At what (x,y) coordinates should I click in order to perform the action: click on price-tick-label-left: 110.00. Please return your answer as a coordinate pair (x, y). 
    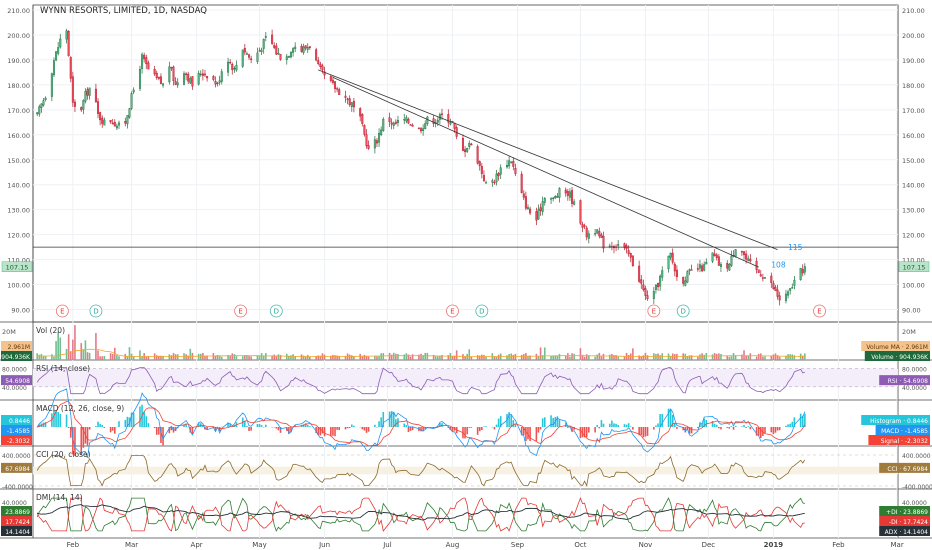
    Looking at the image, I should click on (18, 261).